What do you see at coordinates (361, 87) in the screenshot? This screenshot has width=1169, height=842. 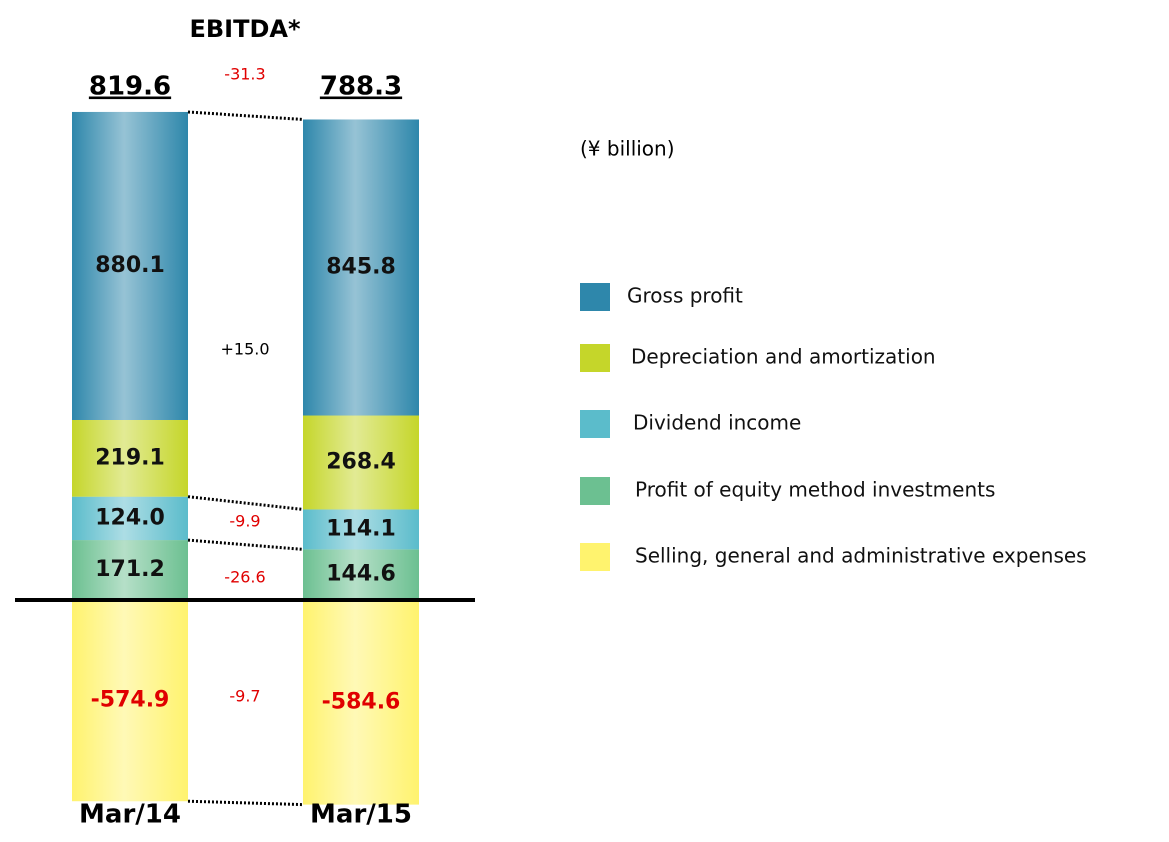 I see `total-label: 788.3` at bounding box center [361, 87].